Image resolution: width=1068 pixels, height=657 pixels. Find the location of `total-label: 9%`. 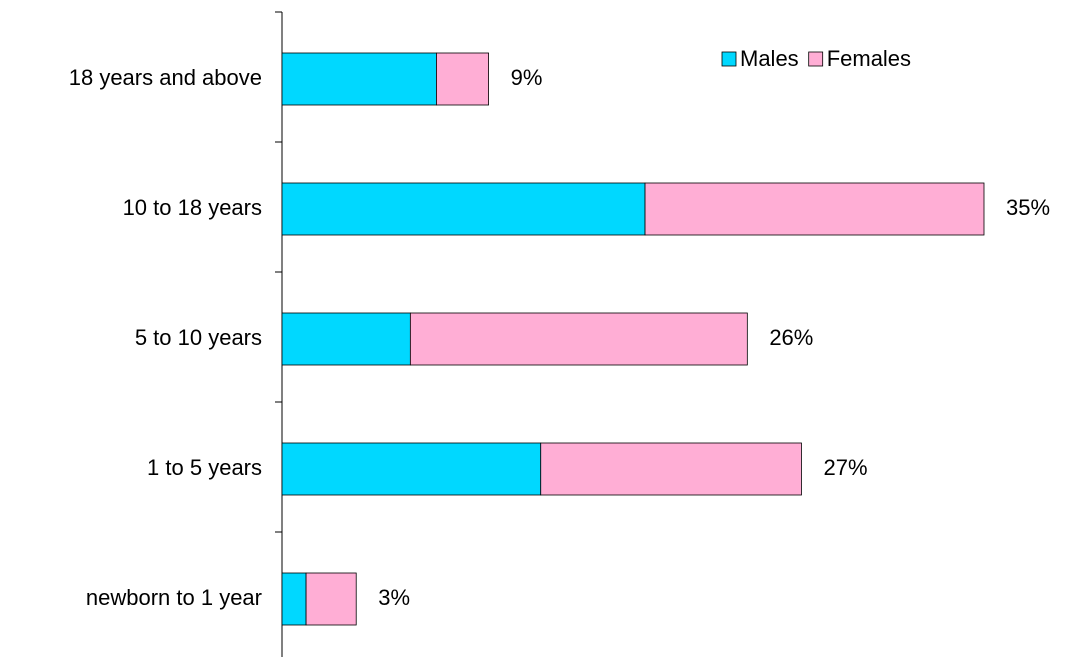

total-label: 9% is located at coordinates (527, 77).